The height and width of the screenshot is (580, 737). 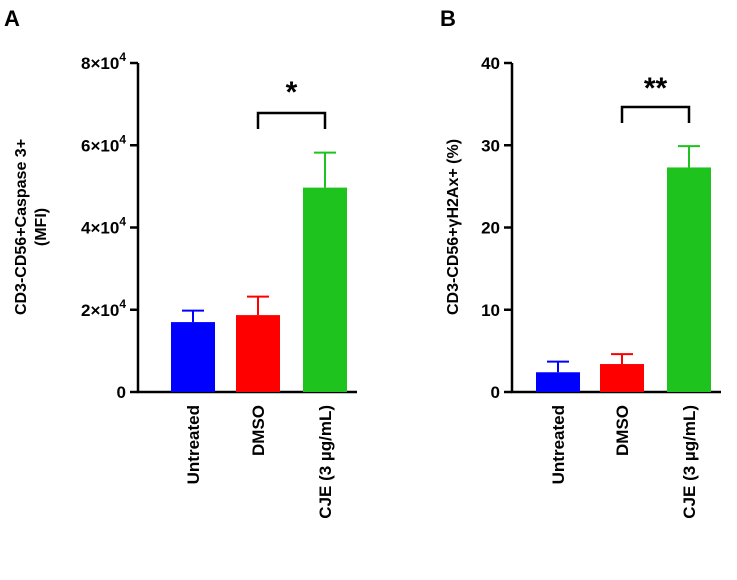 I want to click on y-axis-label-line: CD3-CD56+Caspase 3+, so click(x=21, y=227).